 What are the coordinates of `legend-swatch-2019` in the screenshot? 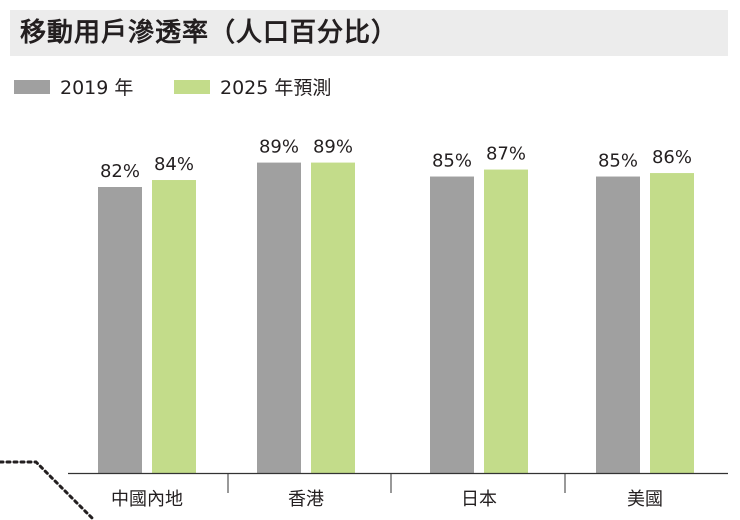 It's located at (32, 87).